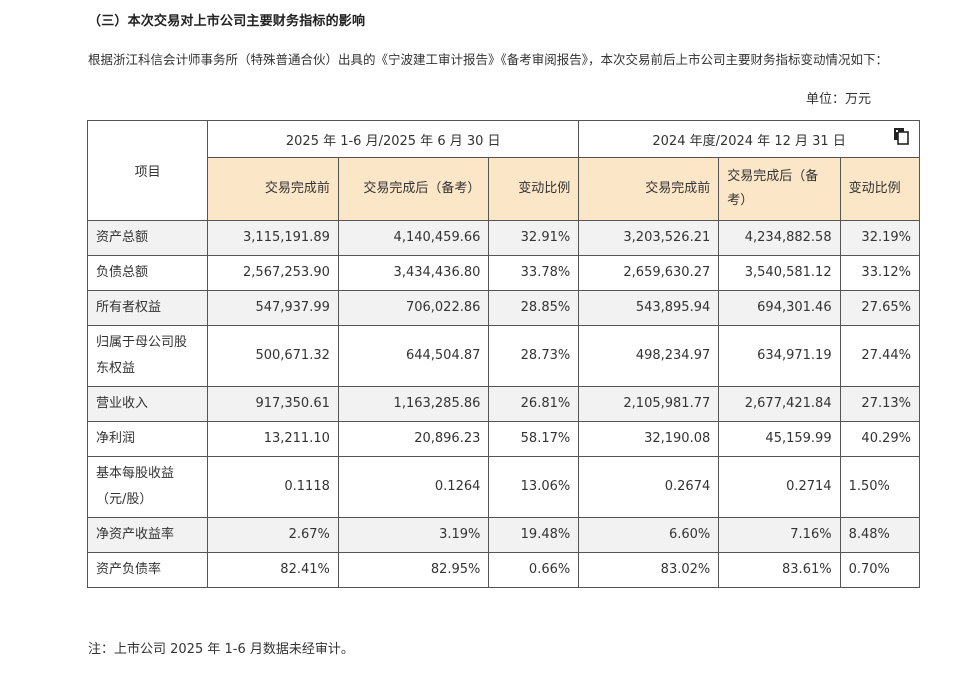 The width and height of the screenshot is (972, 675). What do you see at coordinates (649, 439) in the screenshot?
I see `value-cell: 32,190.08` at bounding box center [649, 439].